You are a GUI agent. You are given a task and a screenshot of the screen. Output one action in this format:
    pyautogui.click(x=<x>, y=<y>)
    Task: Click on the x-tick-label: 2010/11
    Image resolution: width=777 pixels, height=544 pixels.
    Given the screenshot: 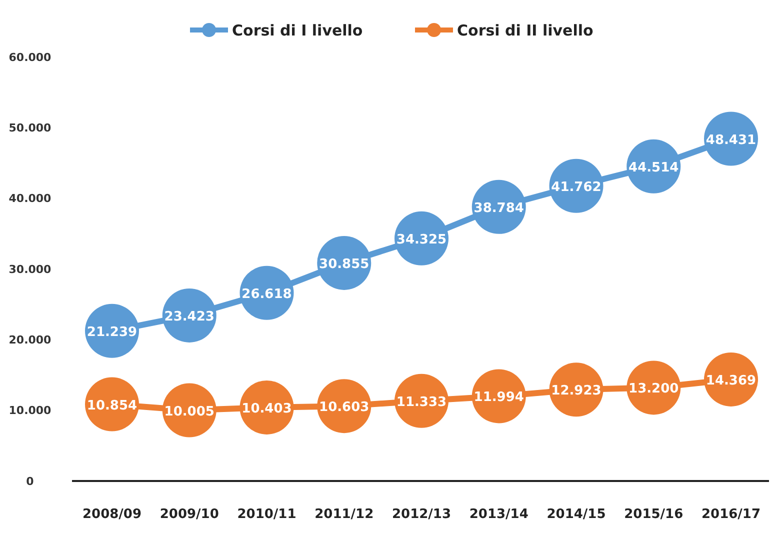 What is the action you would take?
    pyautogui.click(x=266, y=514)
    